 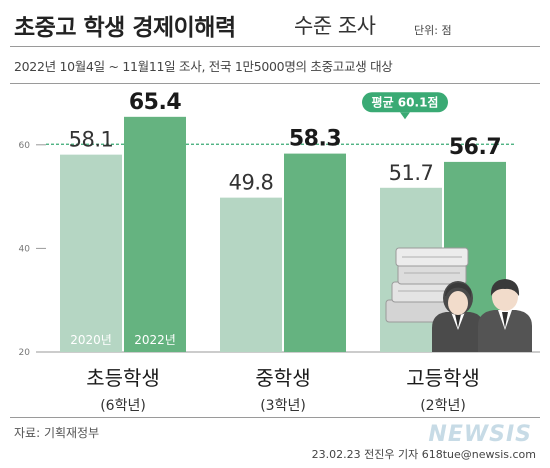 What do you see at coordinates (411, 173) in the screenshot?
I see `value-label: 51.7` at bounding box center [411, 173].